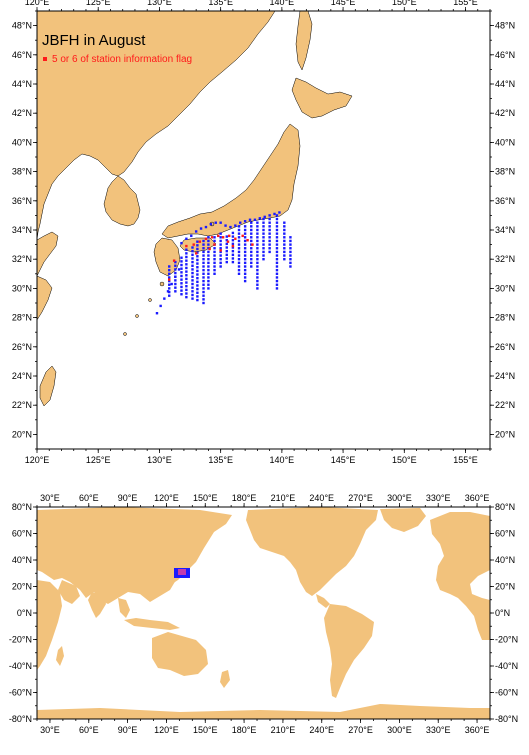 Image resolution: width=529 pixels, height=755 pixels. What do you see at coordinates (349, 651) in the screenshot?
I see `south-america` at bounding box center [349, 651].